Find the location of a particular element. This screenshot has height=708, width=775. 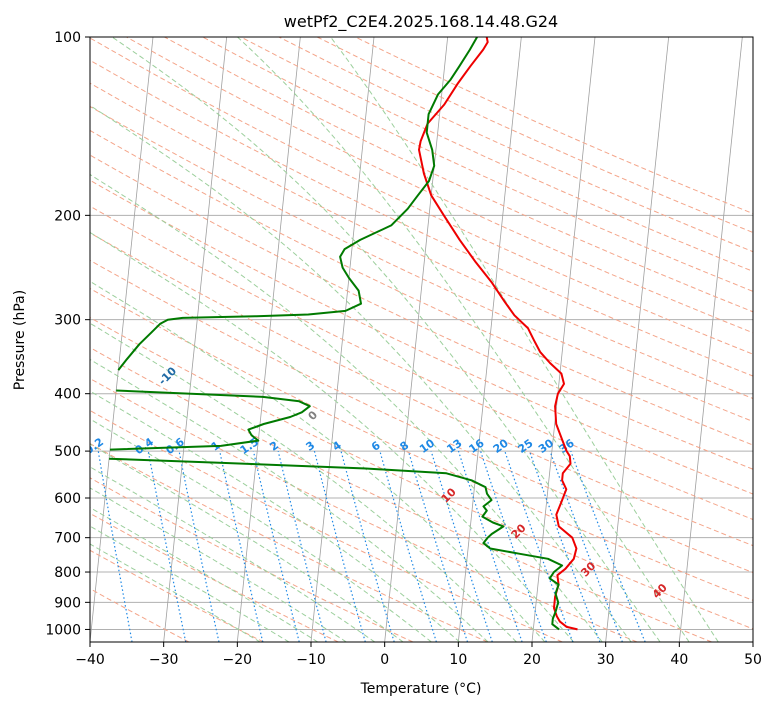

x-tick-label: −10 is located at coordinates (311, 660).